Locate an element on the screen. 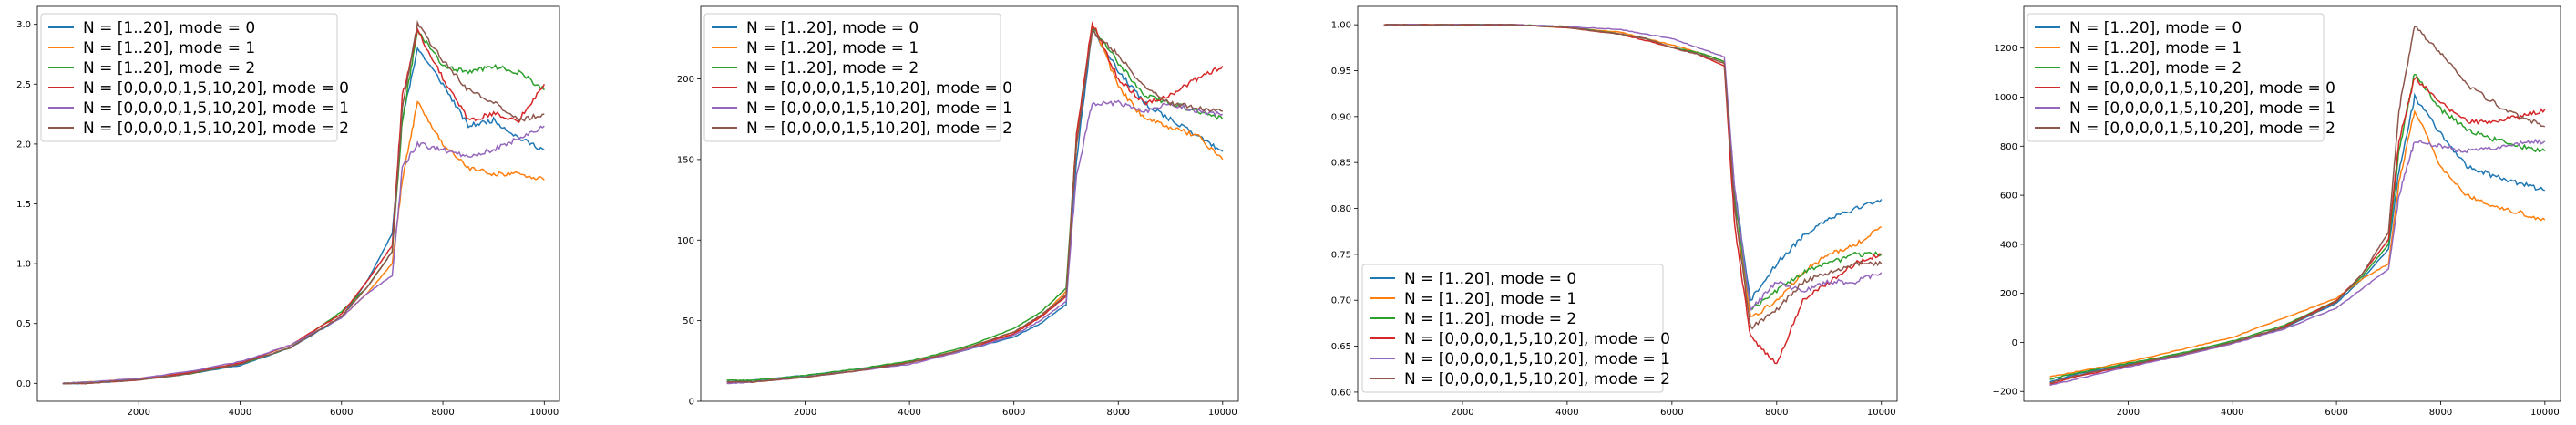 This screenshot has height=425, width=2576. y-tick-label: 100 is located at coordinates (685, 241).